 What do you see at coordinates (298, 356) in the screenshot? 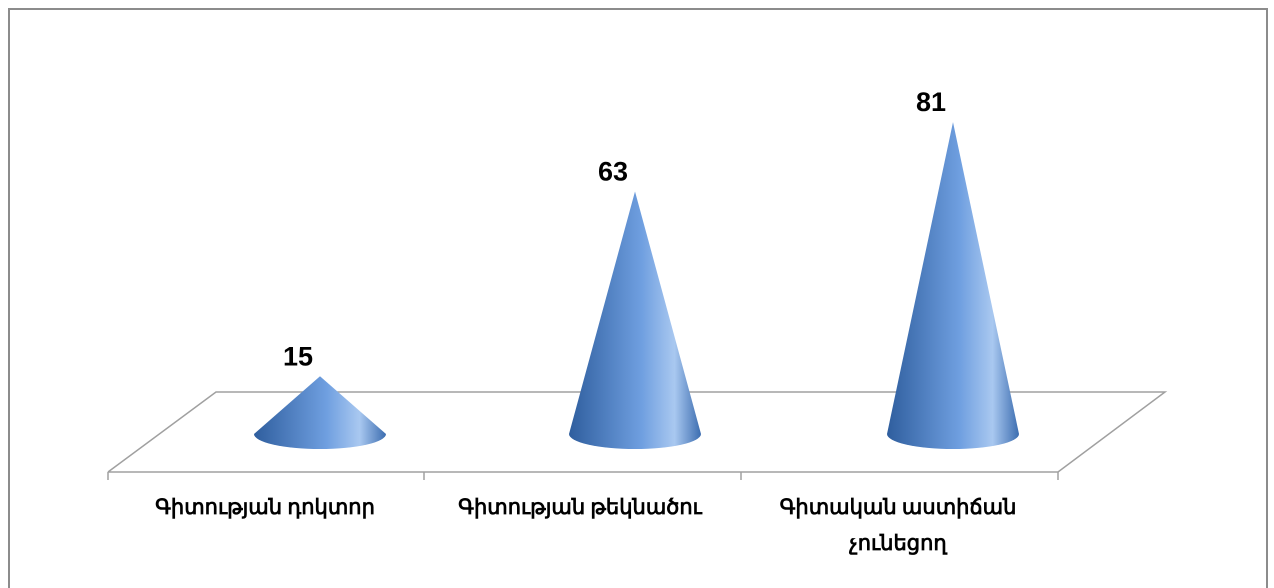
I see `data-label: 15` at bounding box center [298, 356].